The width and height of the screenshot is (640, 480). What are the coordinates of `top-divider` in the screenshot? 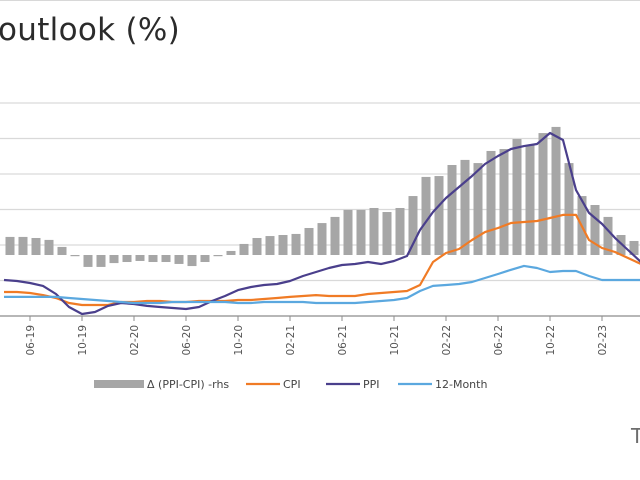 It's located at (320, 0).